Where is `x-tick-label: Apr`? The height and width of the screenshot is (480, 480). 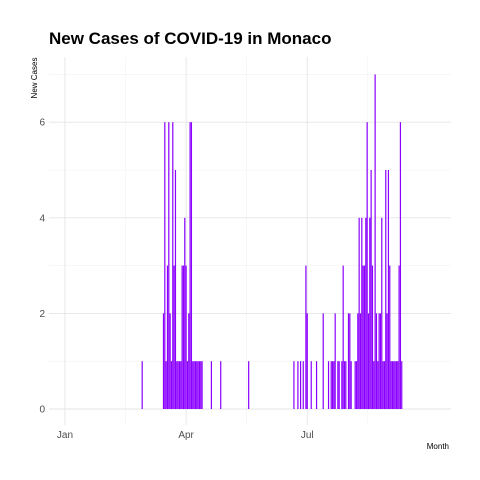
x-tick-label: Apr is located at coordinates (186, 435).